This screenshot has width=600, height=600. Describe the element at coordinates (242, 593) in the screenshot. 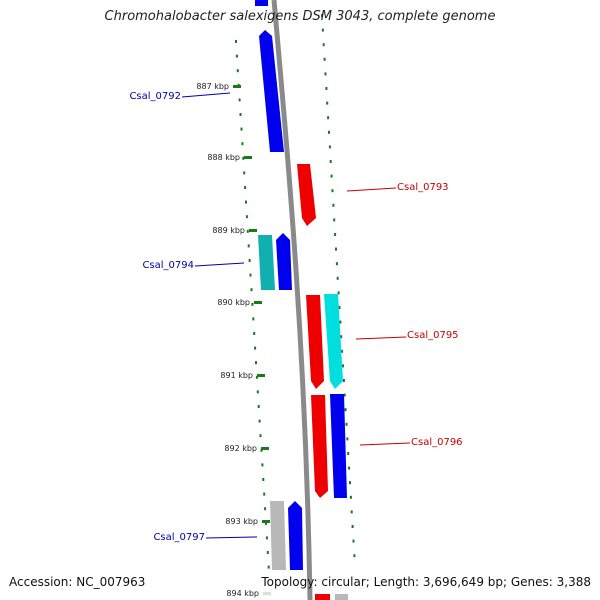

I see `scale-tick-label: 894 kbp` at that location.